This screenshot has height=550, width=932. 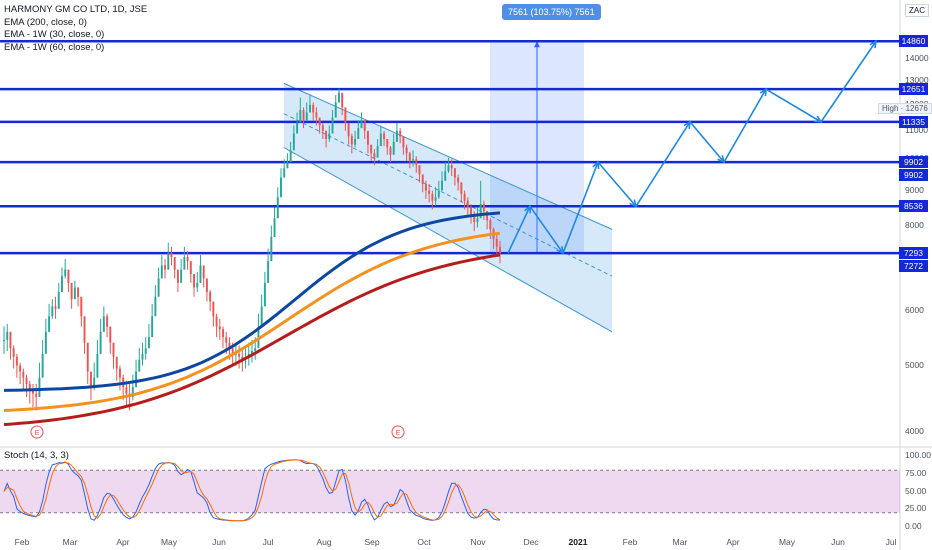 What do you see at coordinates (54, 47) in the screenshot?
I see `ema-60w-legend: EMA - 1W (60, close, 0)` at bounding box center [54, 47].